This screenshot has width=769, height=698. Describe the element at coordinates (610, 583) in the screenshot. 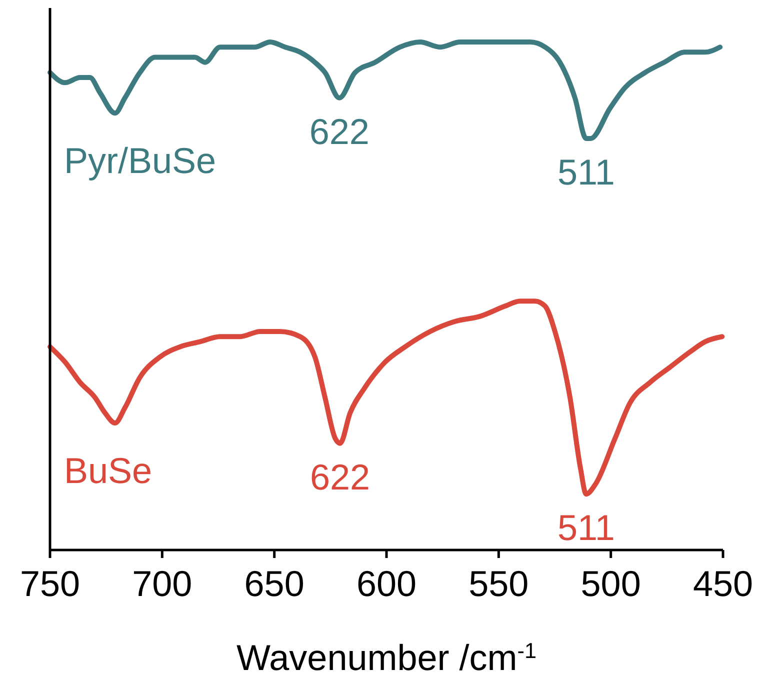

I see `x-tick-label: 500` at that location.